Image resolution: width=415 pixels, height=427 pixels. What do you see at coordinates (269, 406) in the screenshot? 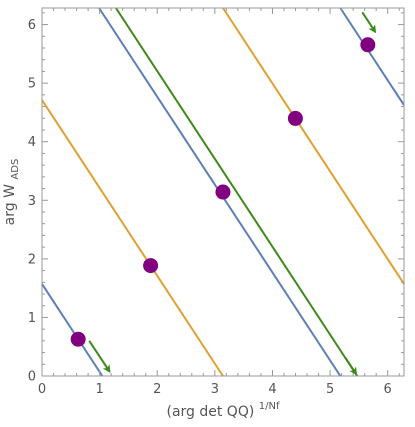
I see `x-axis-title-superscript: 1/Nf` at bounding box center [269, 406].